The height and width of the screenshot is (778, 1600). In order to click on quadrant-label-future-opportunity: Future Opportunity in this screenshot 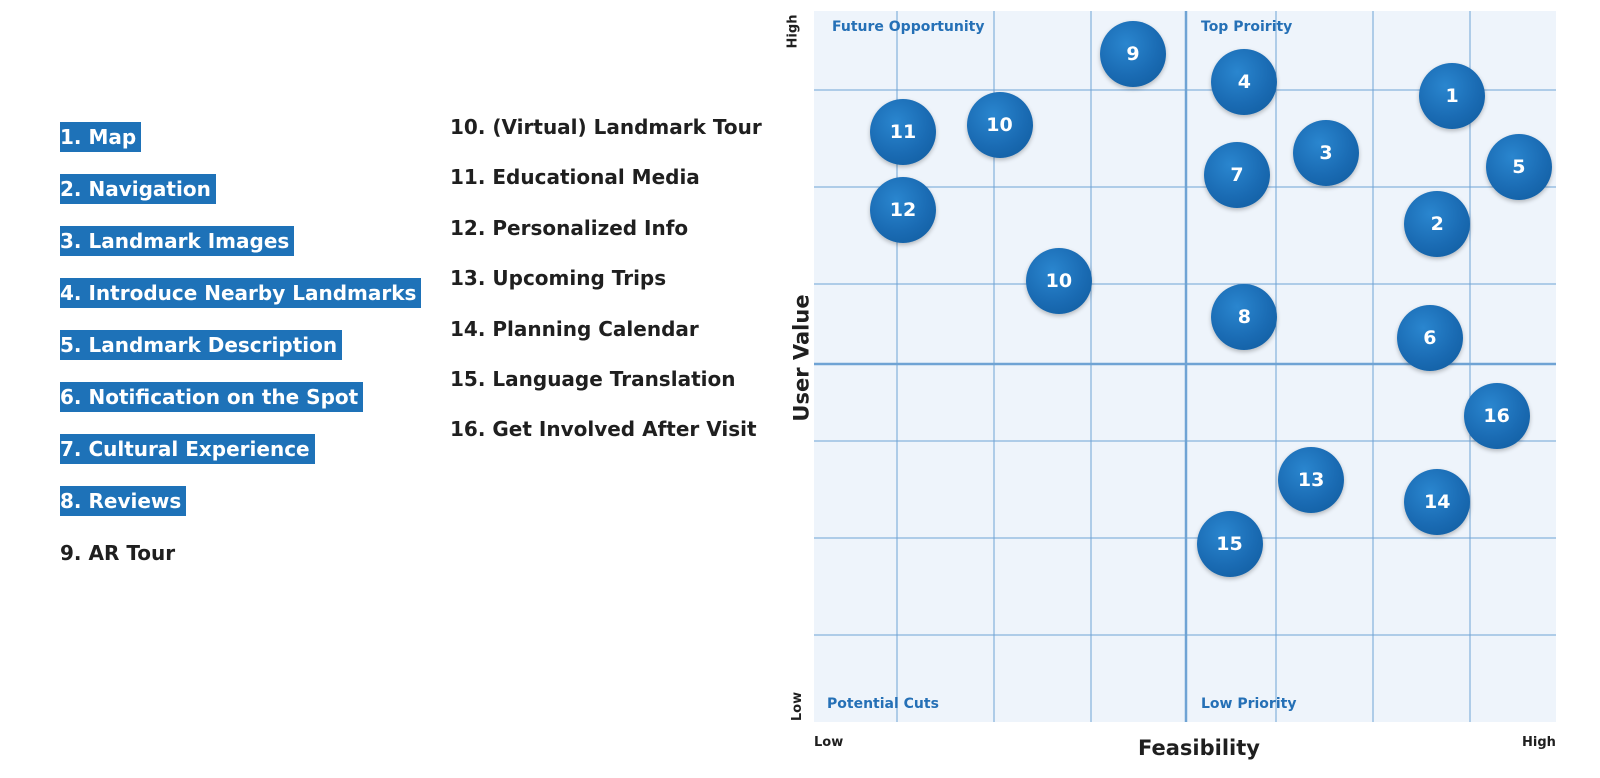, I will do `click(908, 27)`.